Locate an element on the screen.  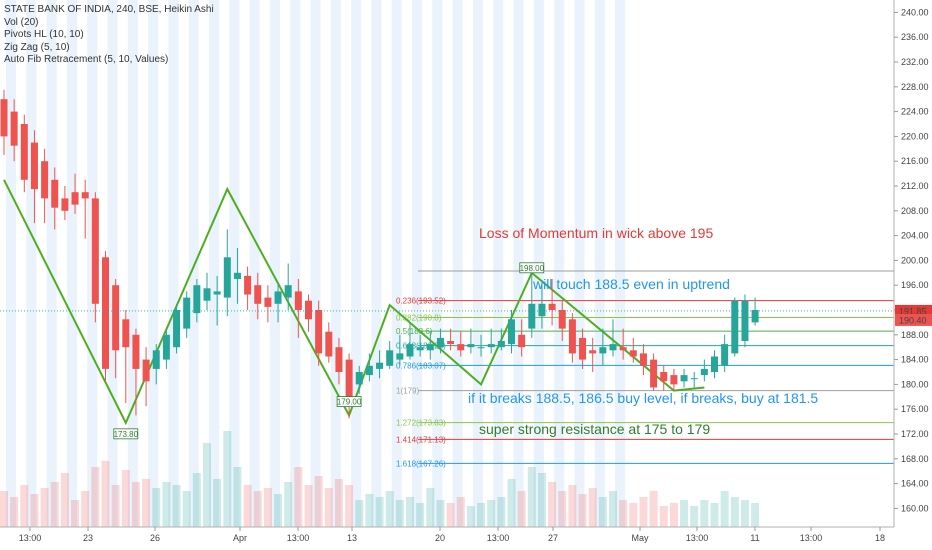
time-axis-bg is located at coordinates (466, 538).